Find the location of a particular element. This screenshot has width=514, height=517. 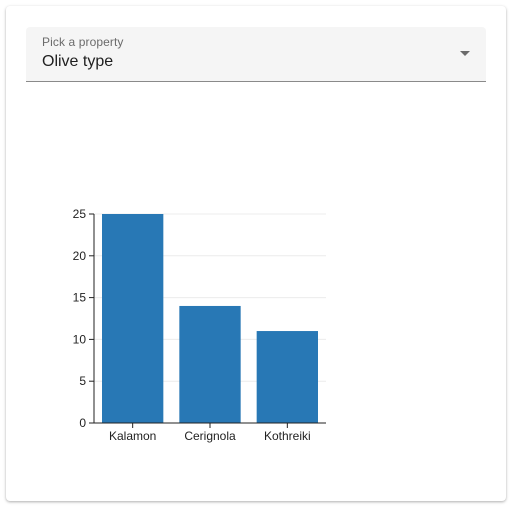

x-axis: Kalamon Cerignola Kothreiki is located at coordinates (210, 432).